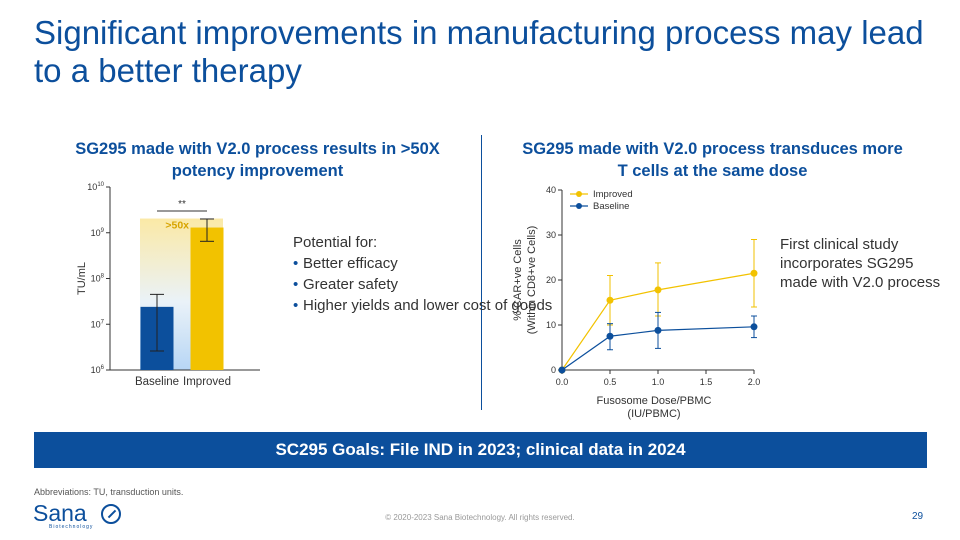 The height and width of the screenshot is (540, 960). I want to click on x-category-label: Baseline, so click(157, 382).